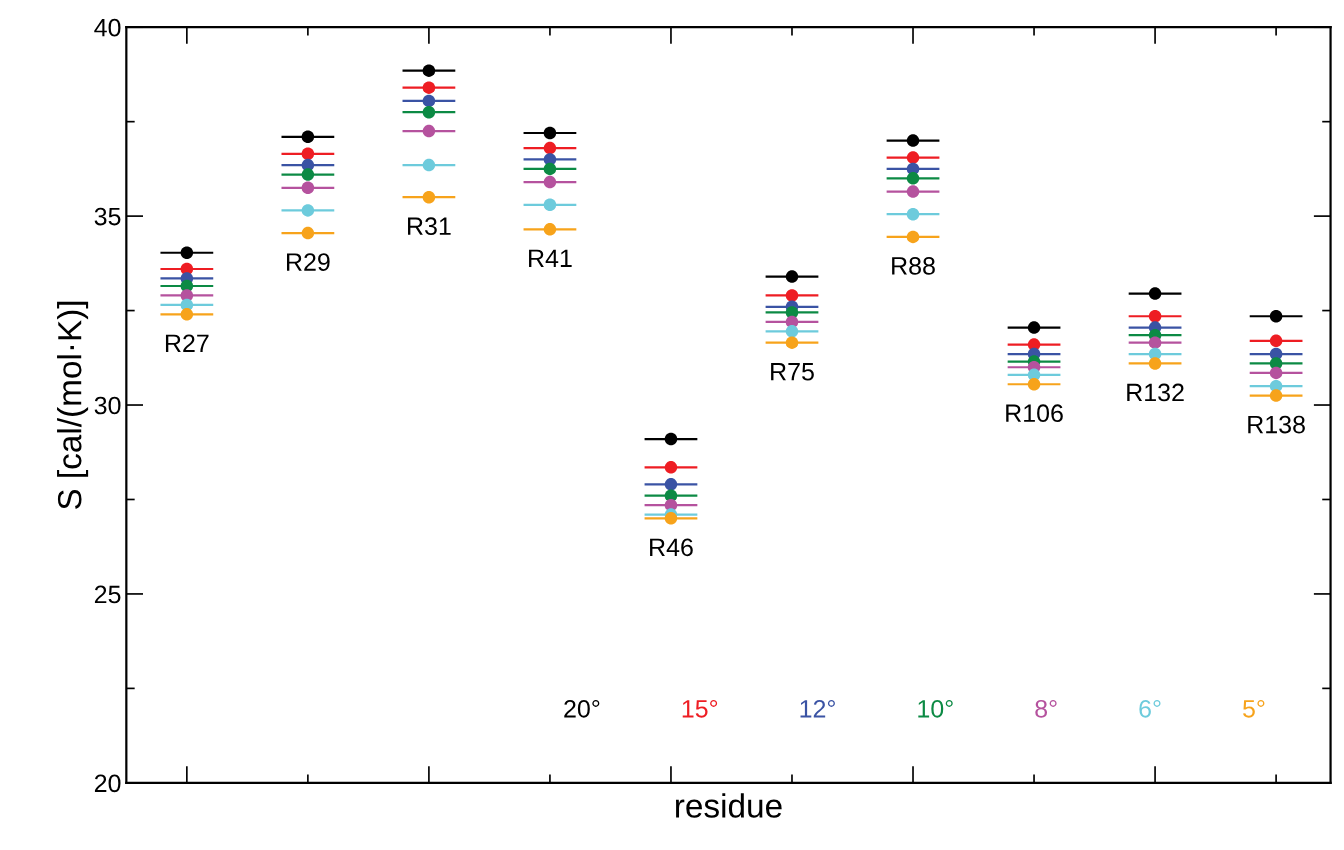 This screenshot has height=850, width=1344. I want to click on x-tick-label: R138, so click(1276, 424).